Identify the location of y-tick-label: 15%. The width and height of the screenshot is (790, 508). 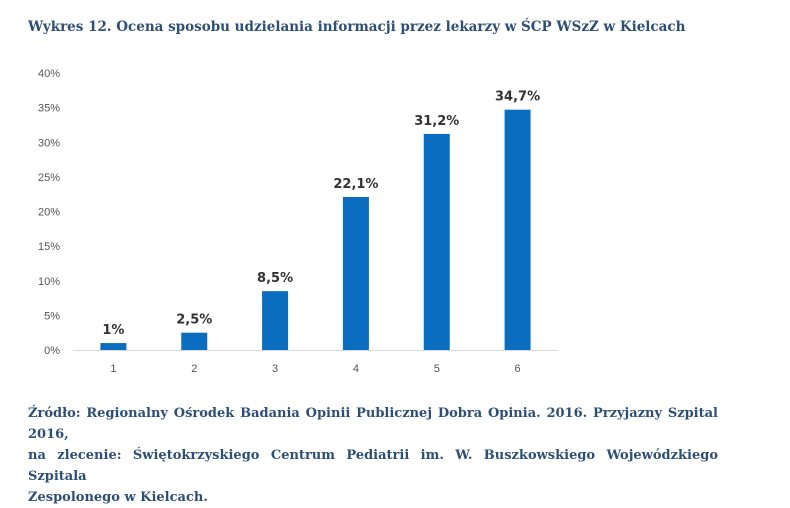
(49, 247).